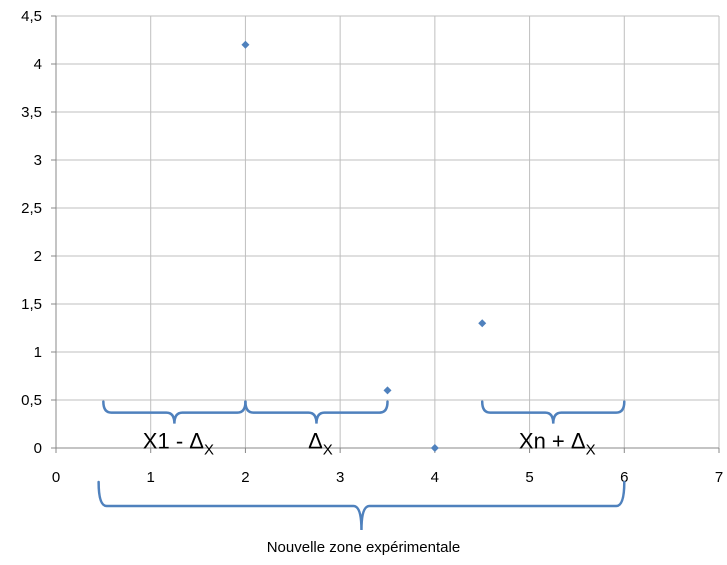 The width and height of the screenshot is (727, 565). I want to click on x-tick-label: 7, so click(719, 477).